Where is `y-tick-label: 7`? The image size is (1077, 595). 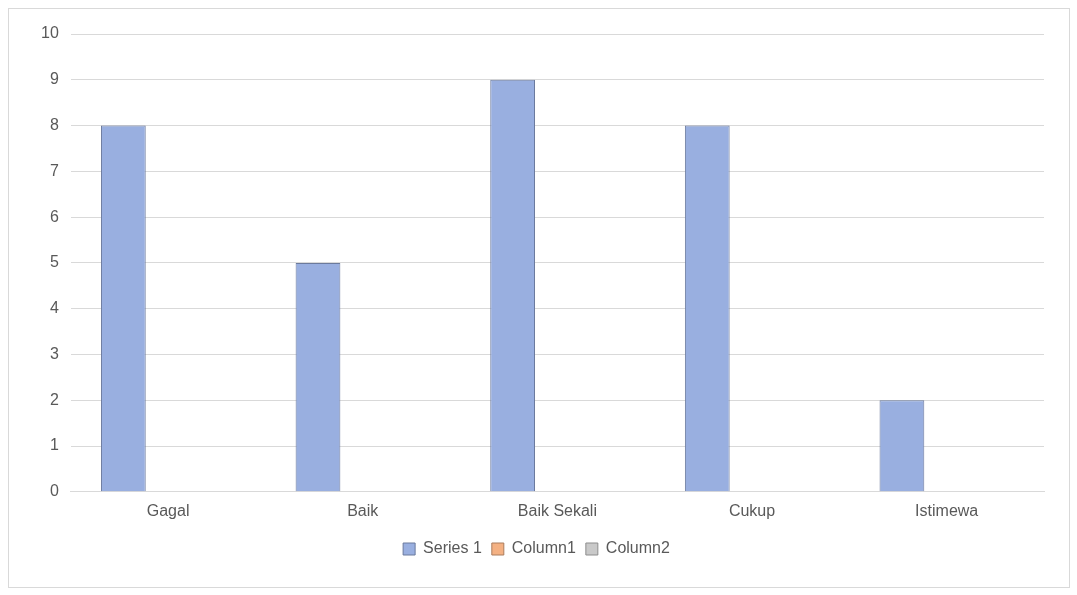
y-tick-label: 7 is located at coordinates (54, 170).